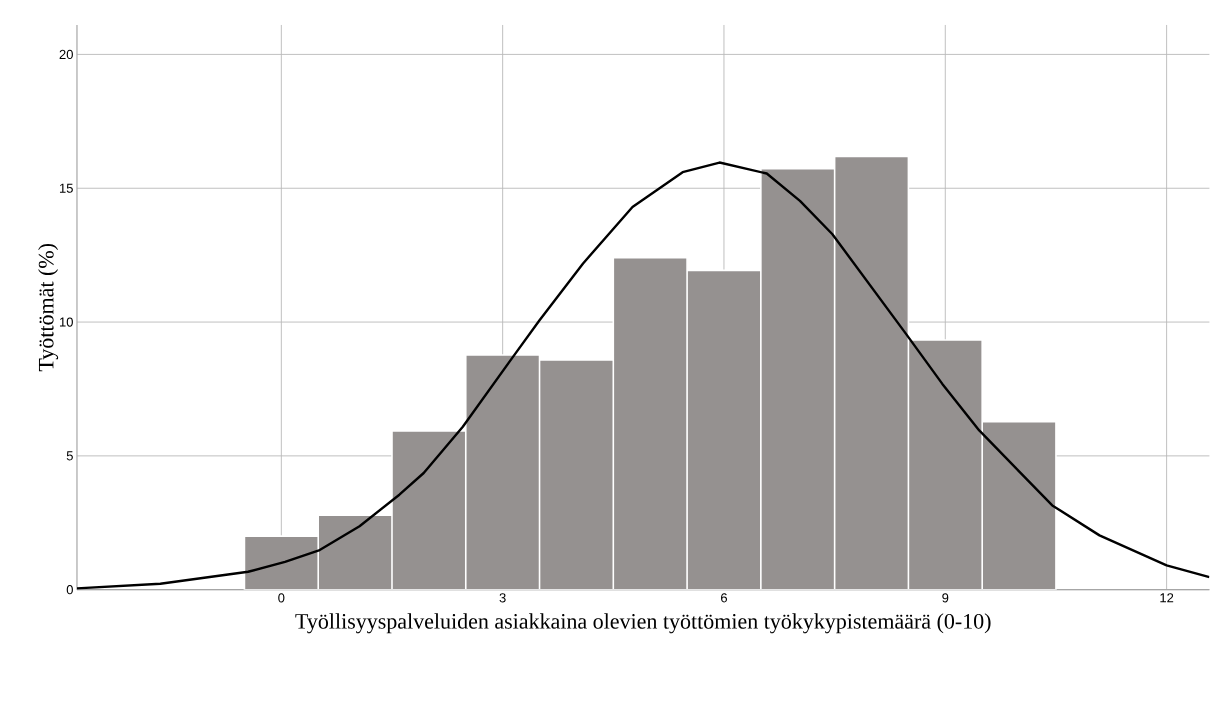 This screenshot has width=1210, height=708. Describe the element at coordinates (66, 188) in the screenshot. I see `y-tick-label: 15` at that location.